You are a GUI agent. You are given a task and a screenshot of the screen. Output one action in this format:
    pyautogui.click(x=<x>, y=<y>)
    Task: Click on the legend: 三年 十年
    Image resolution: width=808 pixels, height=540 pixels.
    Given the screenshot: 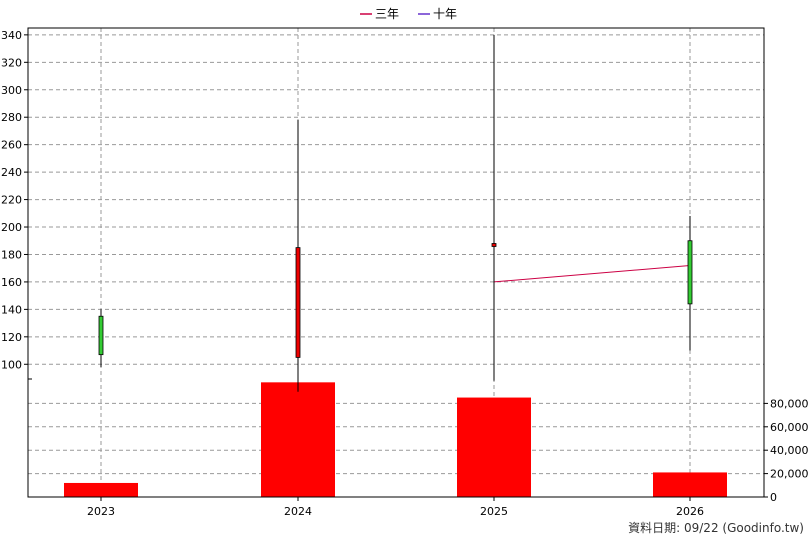 What is the action you would take?
    pyautogui.click(x=408, y=14)
    